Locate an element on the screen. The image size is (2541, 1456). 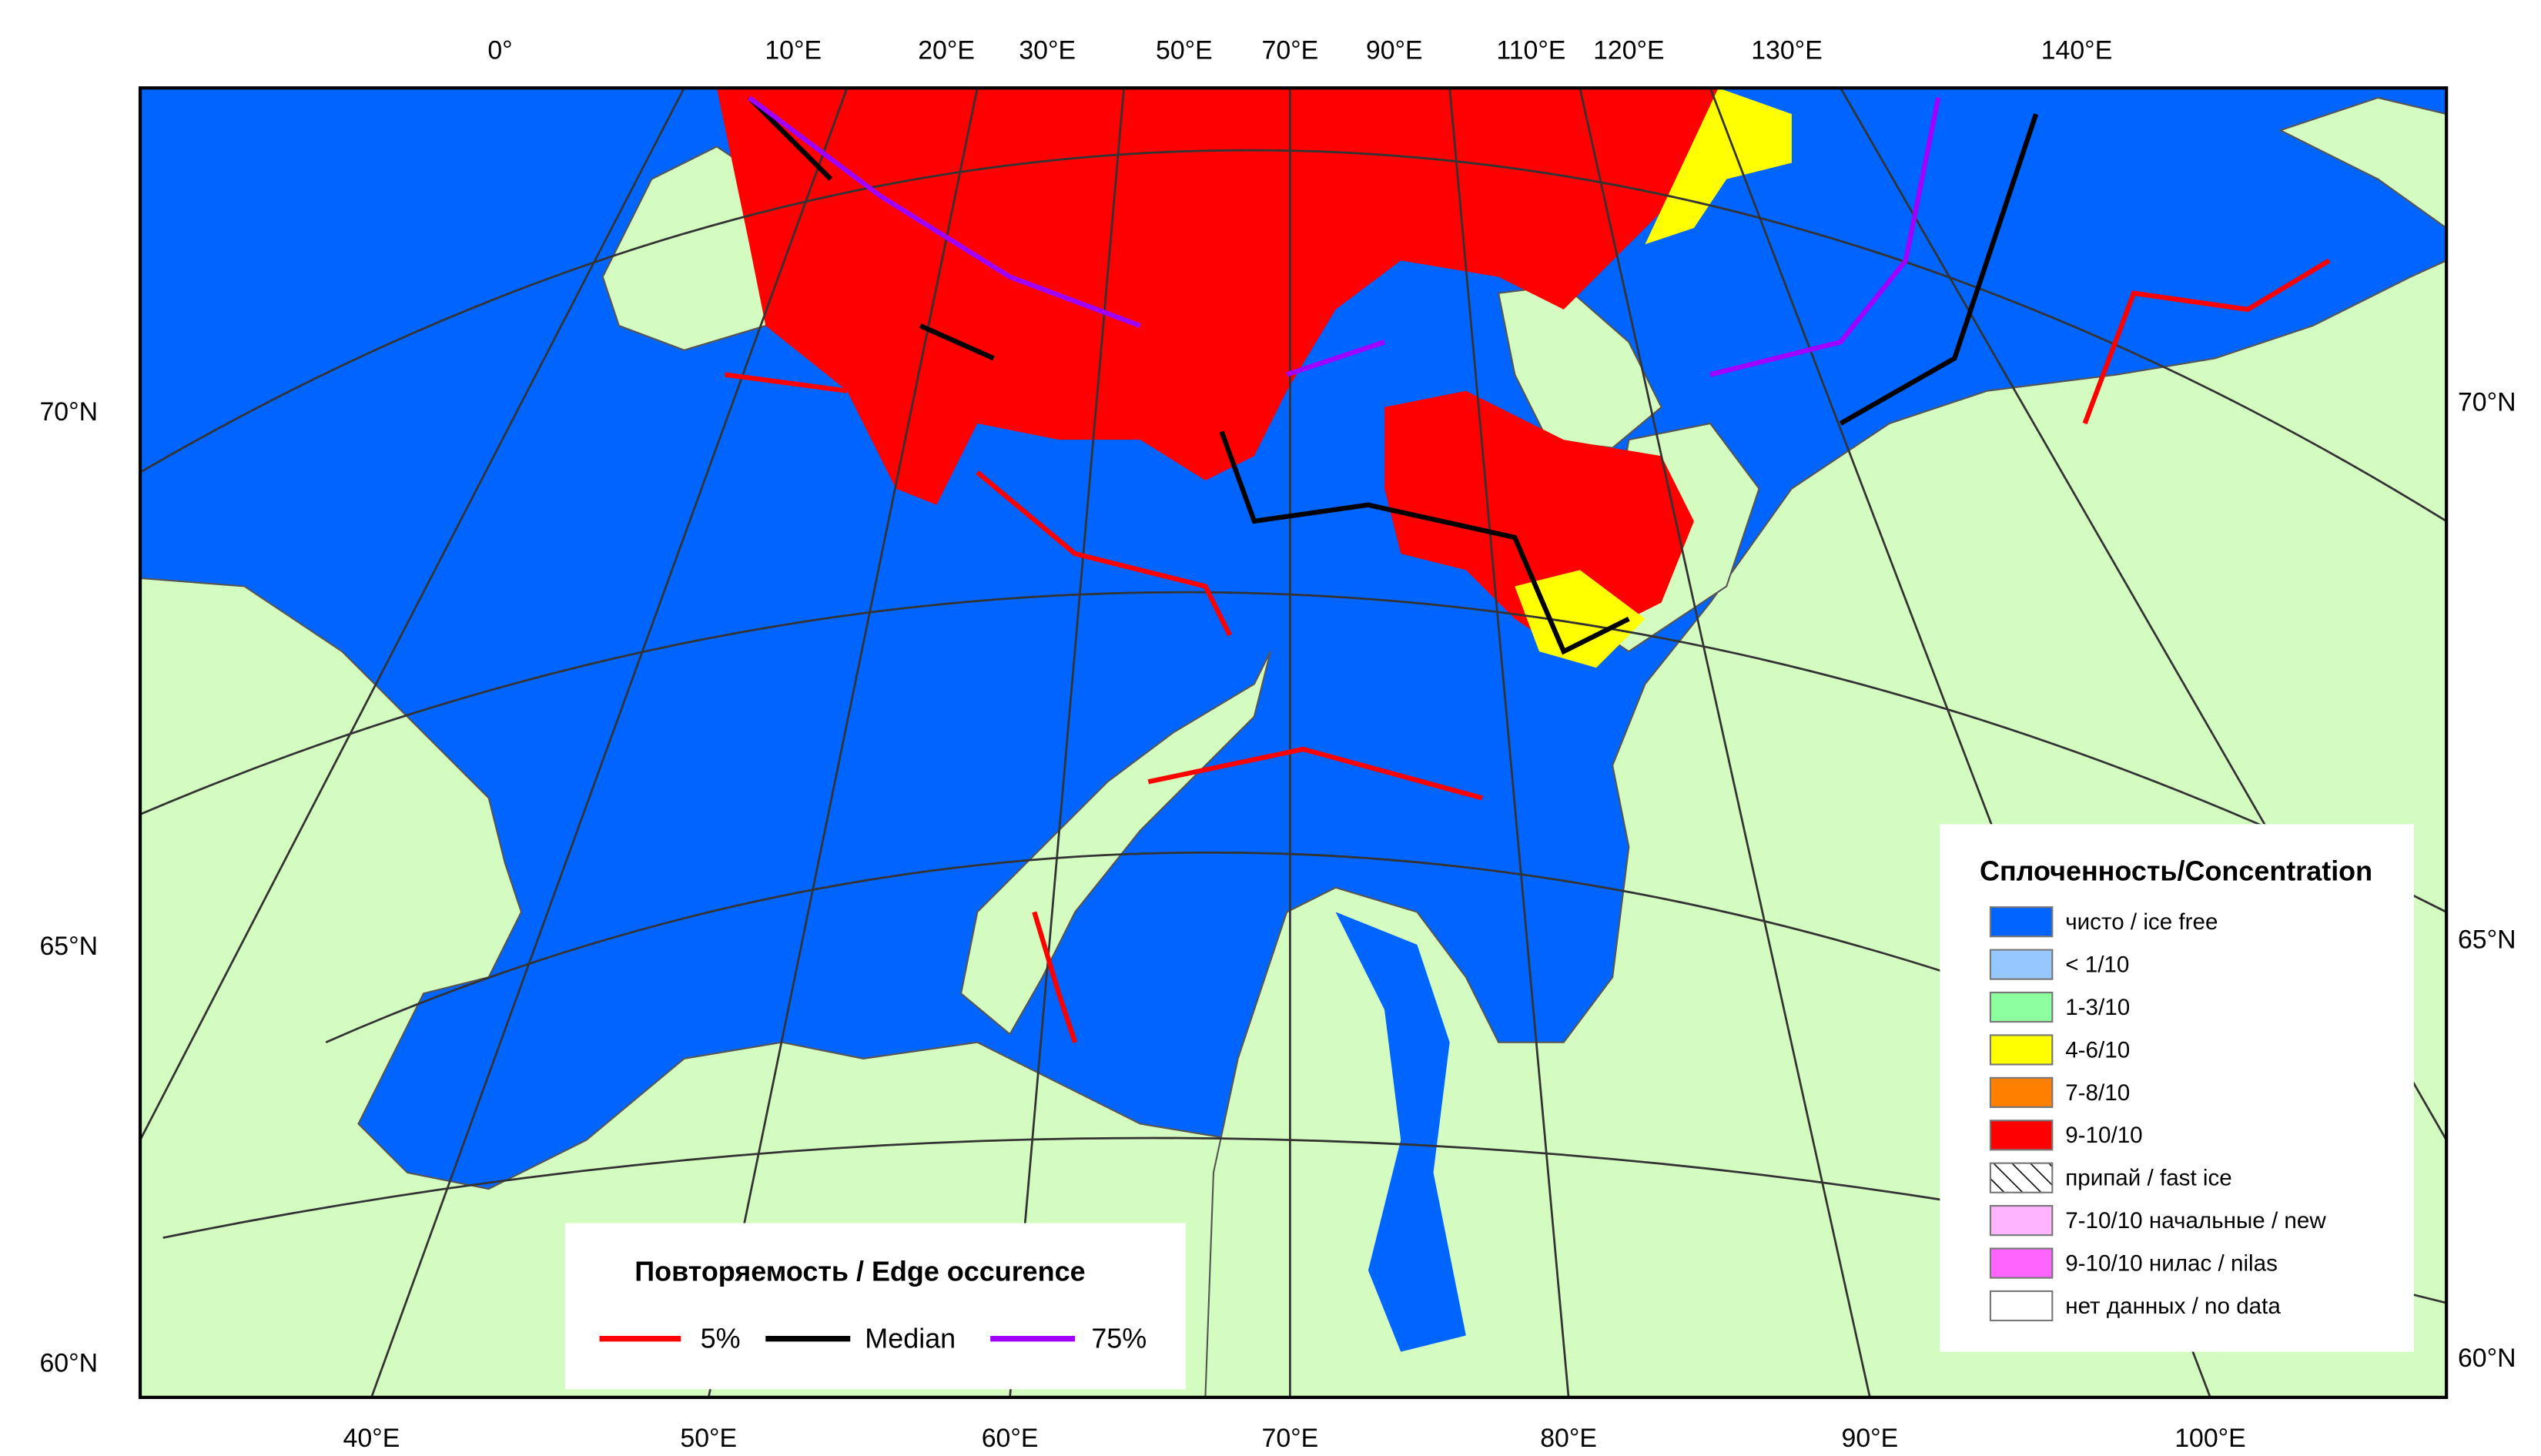
longitude-label: 10°E is located at coordinates (793, 51).